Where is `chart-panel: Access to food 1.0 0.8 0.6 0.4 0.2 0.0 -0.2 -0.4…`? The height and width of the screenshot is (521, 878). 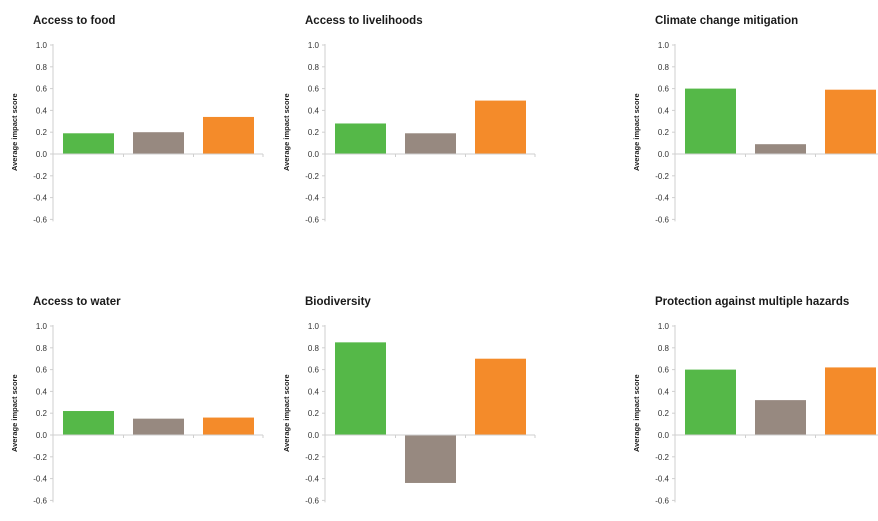 chart-panel: Access to food 1.0 0.8 0.6 0.4 0.2 0.0 -0.2 -0.4… is located at coordinates (135, 120).